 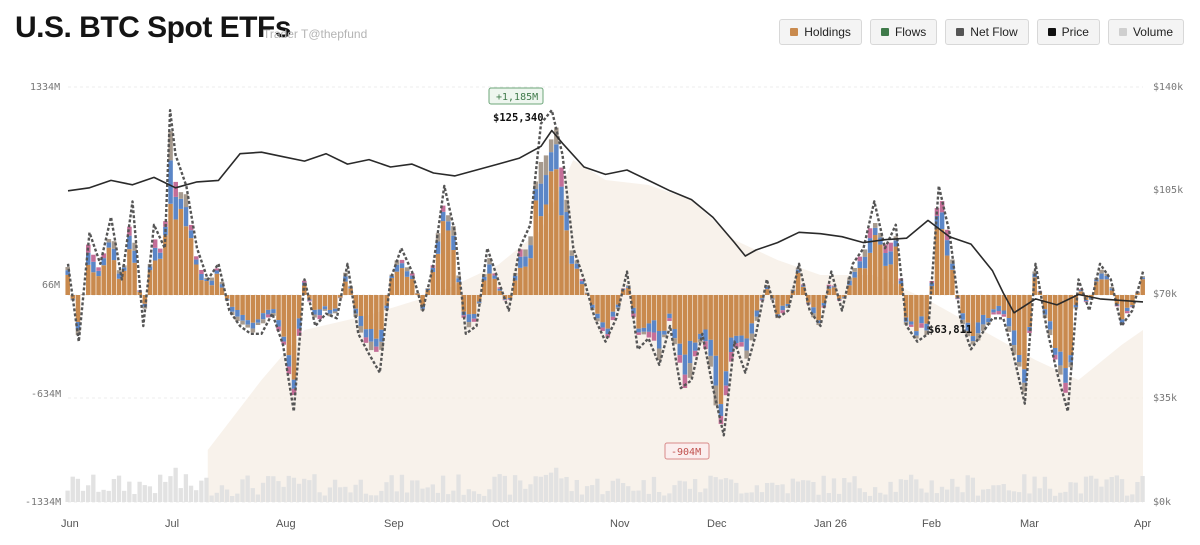 I want to click on y-right-tick-1: $105k, so click(x=1168, y=190).